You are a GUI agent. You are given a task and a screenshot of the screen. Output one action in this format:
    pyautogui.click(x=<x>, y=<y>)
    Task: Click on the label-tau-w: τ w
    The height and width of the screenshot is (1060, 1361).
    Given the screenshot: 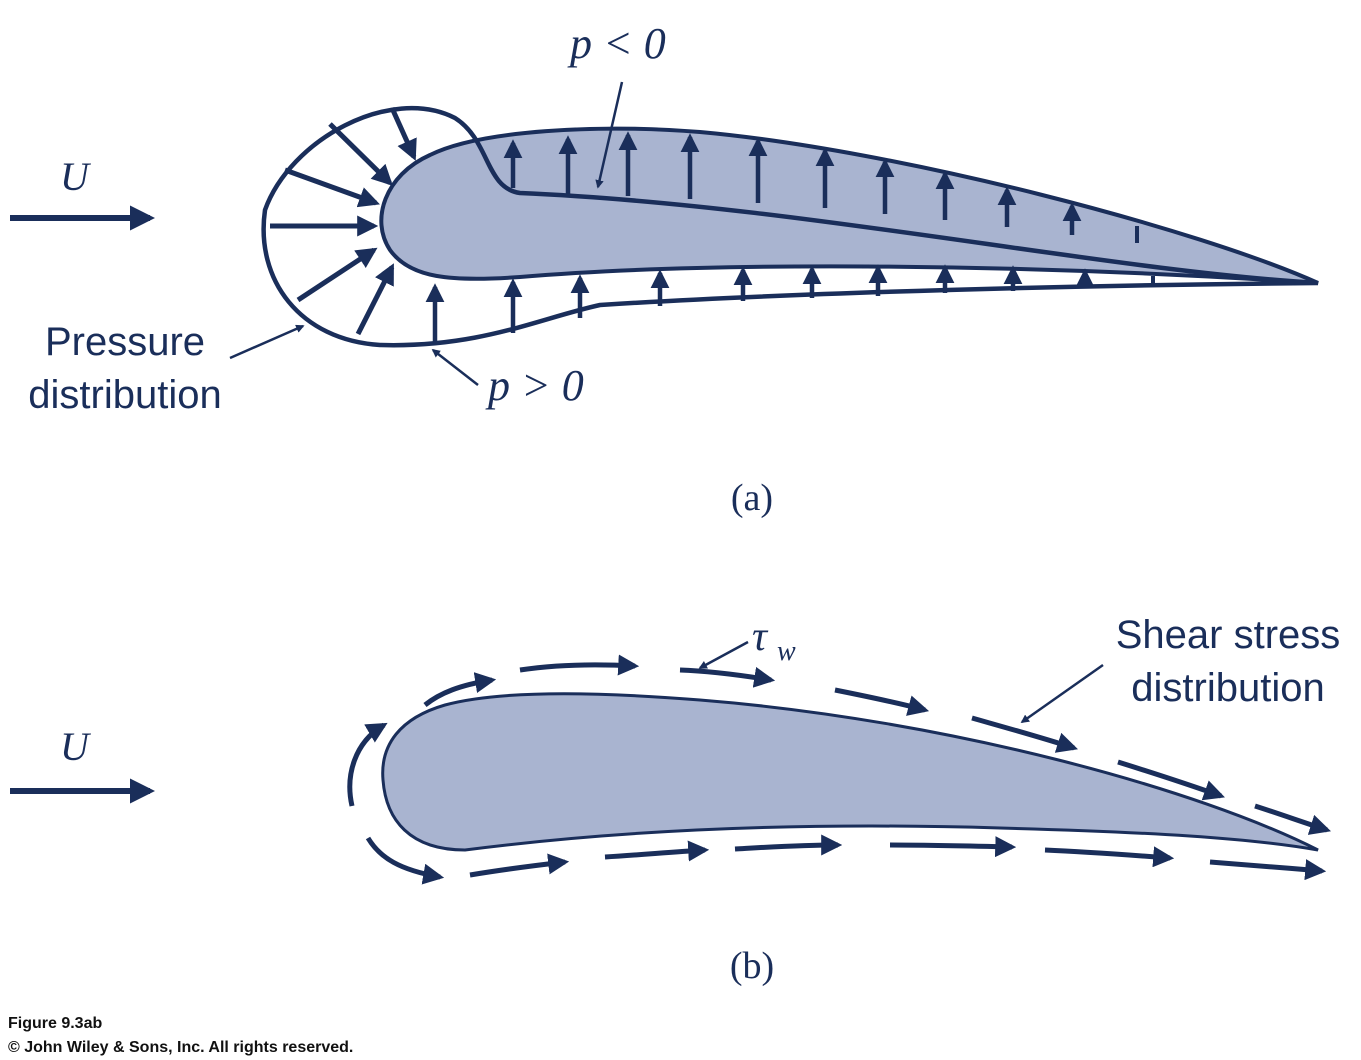 What is the action you would take?
    pyautogui.click(x=747, y=642)
    